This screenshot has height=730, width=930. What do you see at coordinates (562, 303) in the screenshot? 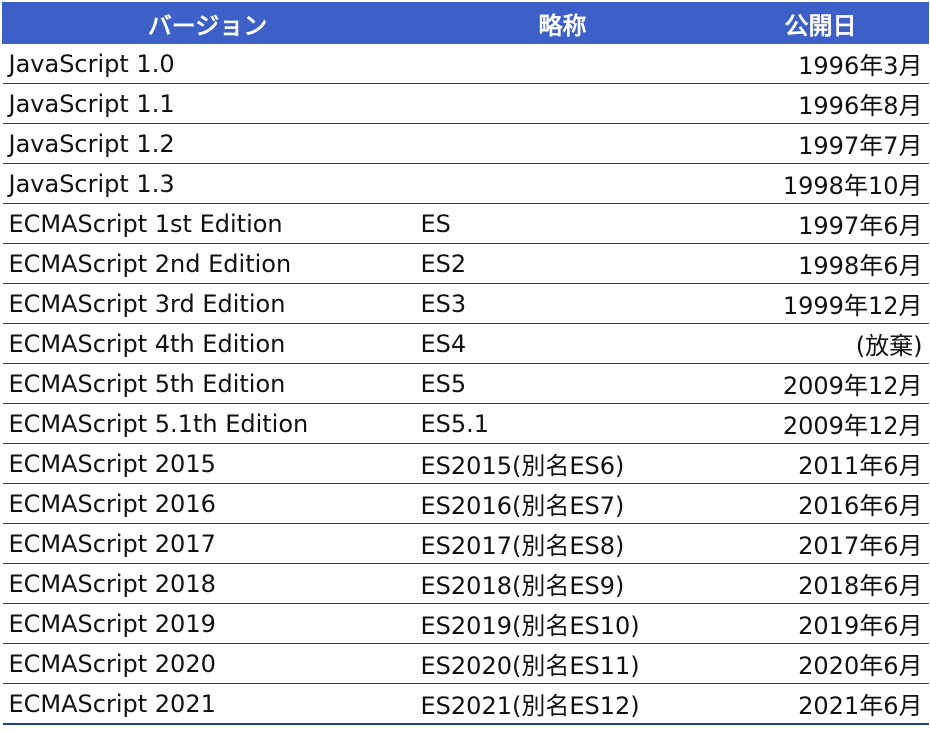
I see `cell-abbreviation: ES3` at bounding box center [562, 303].